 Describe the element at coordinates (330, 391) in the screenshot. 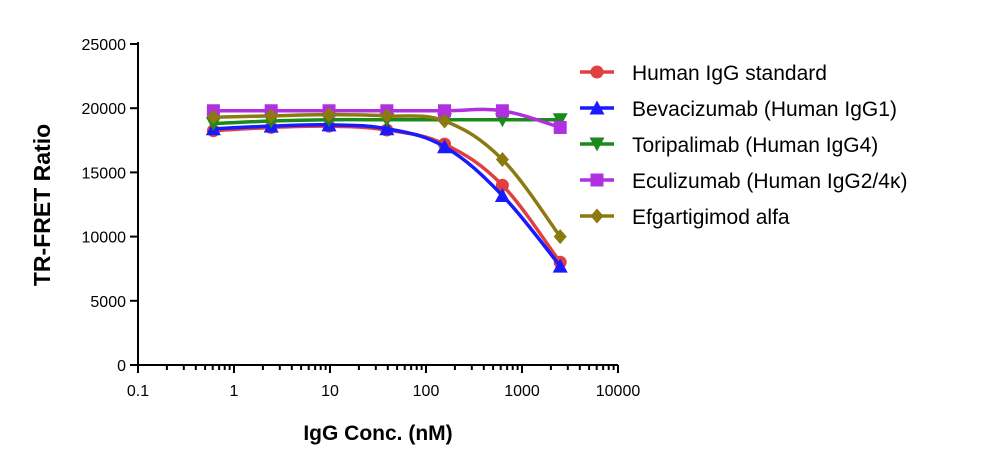

I see `x-tick-label: 10` at that location.